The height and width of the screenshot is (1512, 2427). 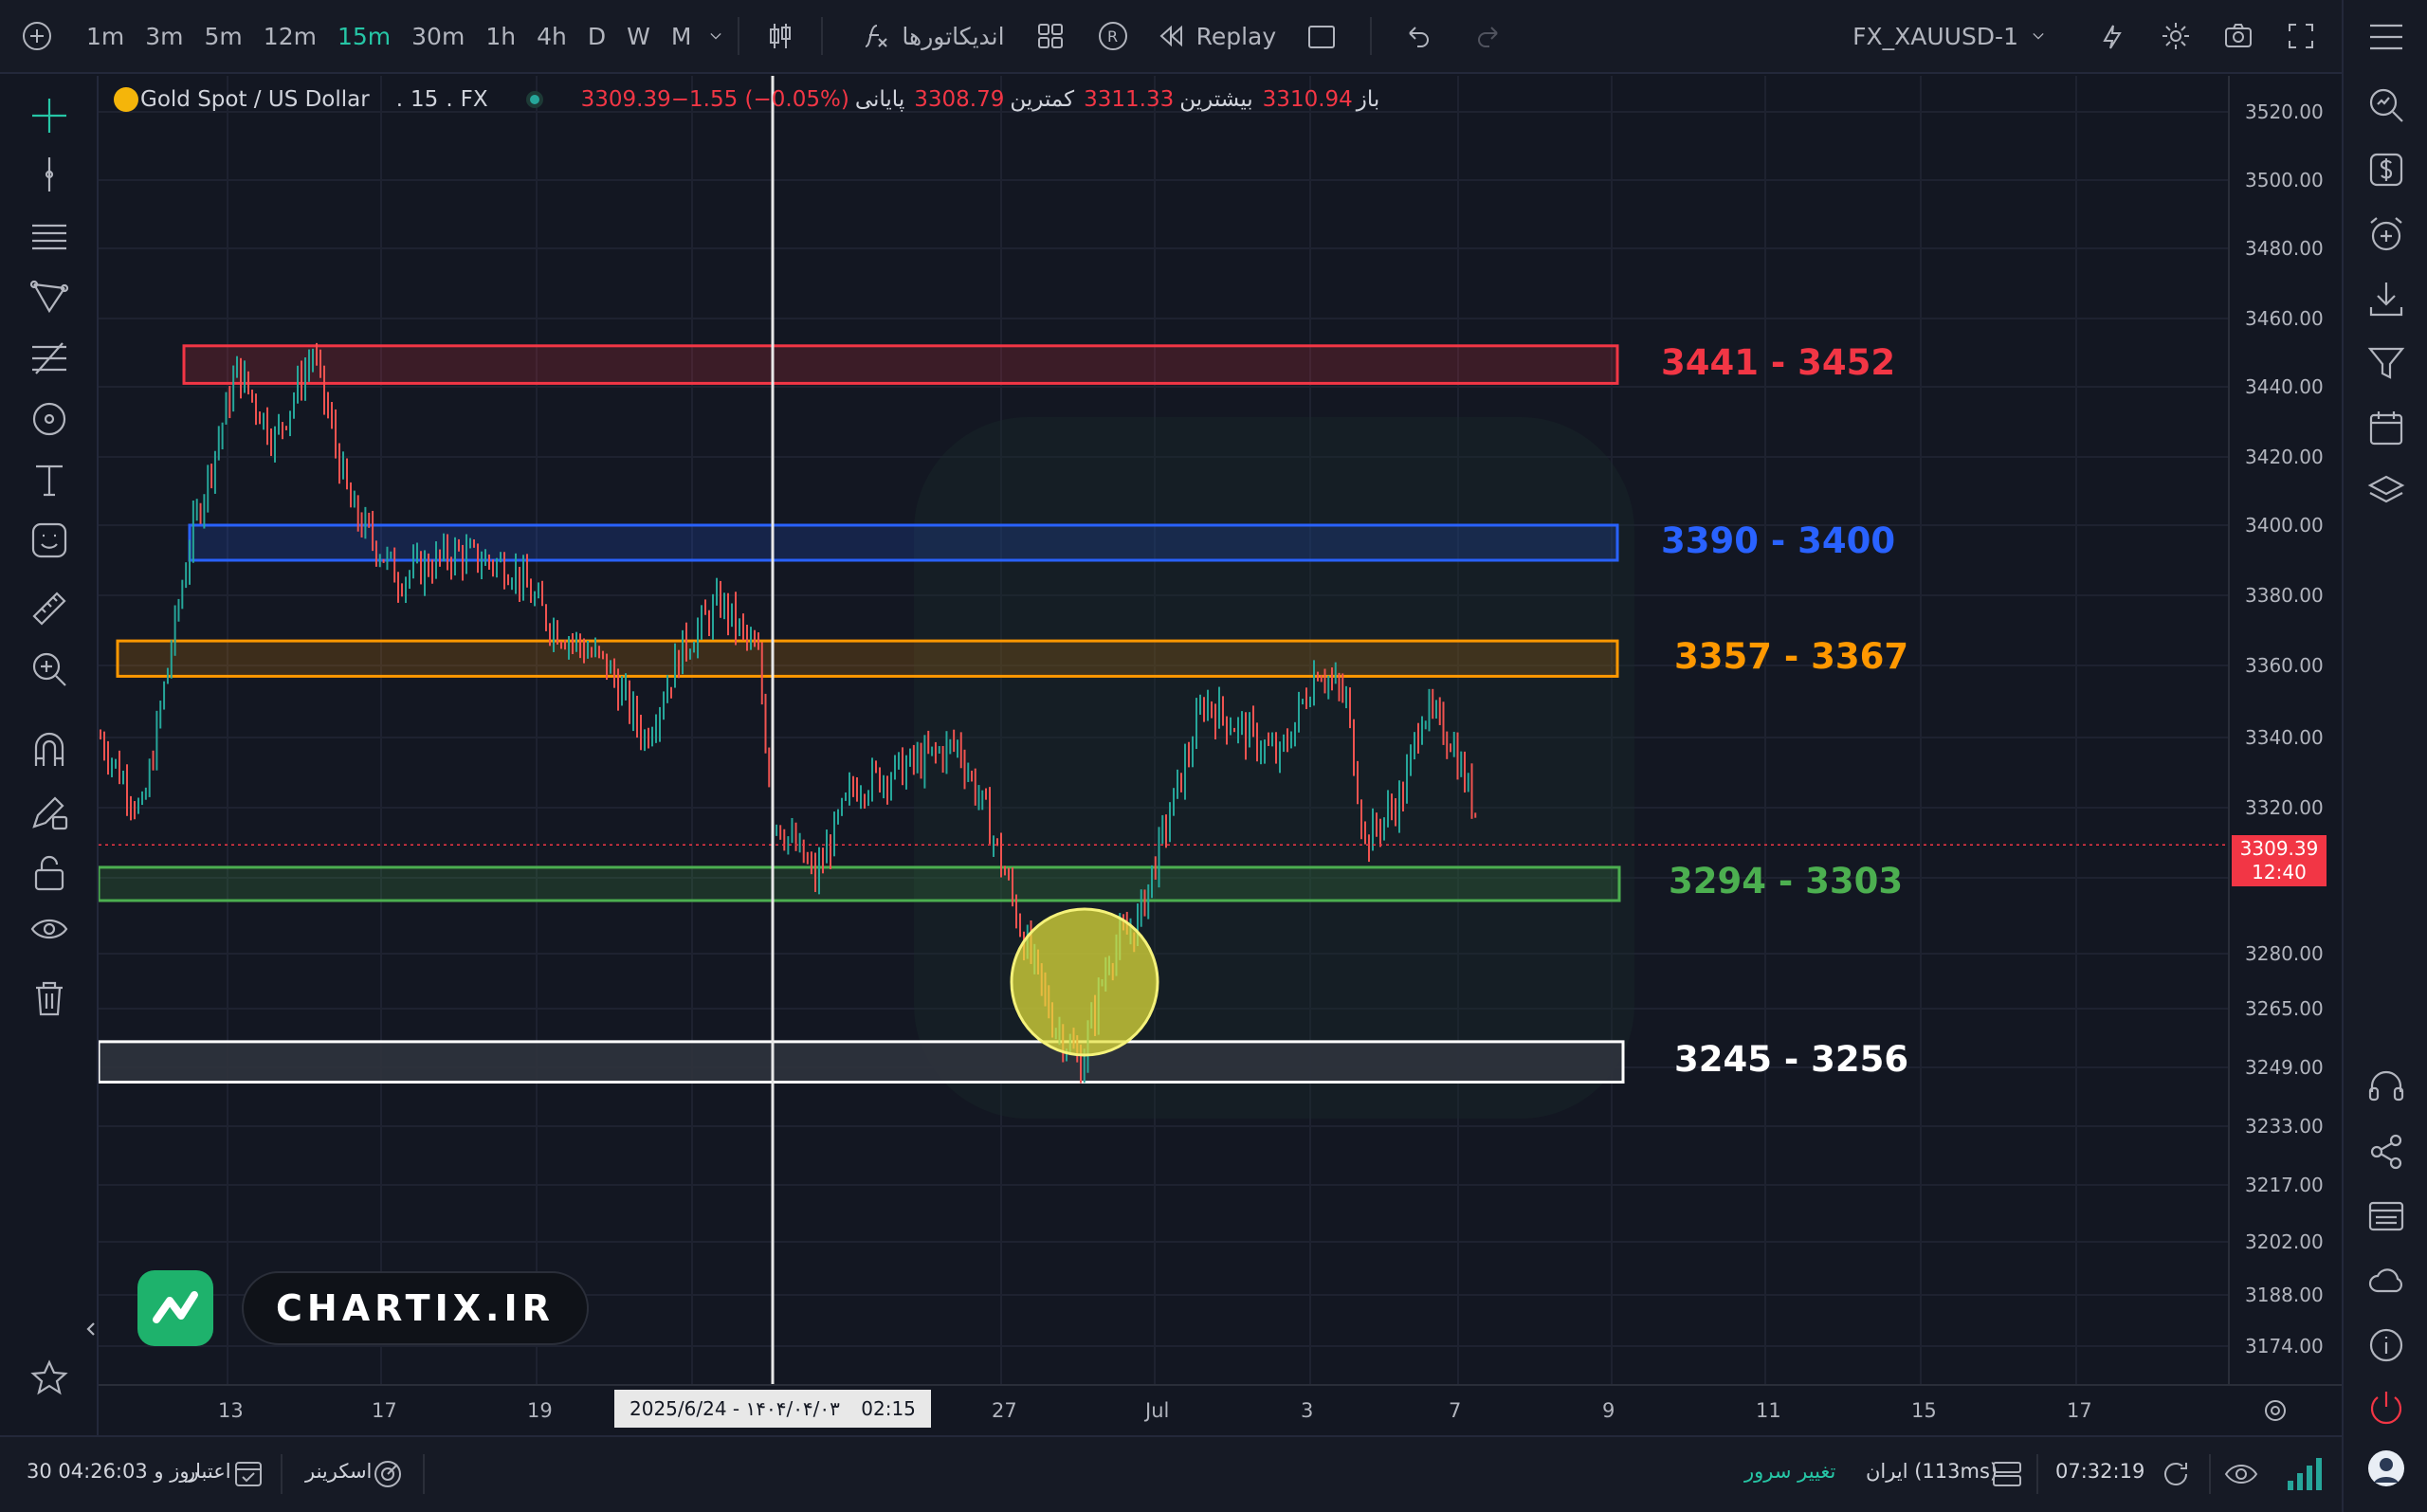 I want to click on zone-label: 3441 - 3452, so click(x=1778, y=362).